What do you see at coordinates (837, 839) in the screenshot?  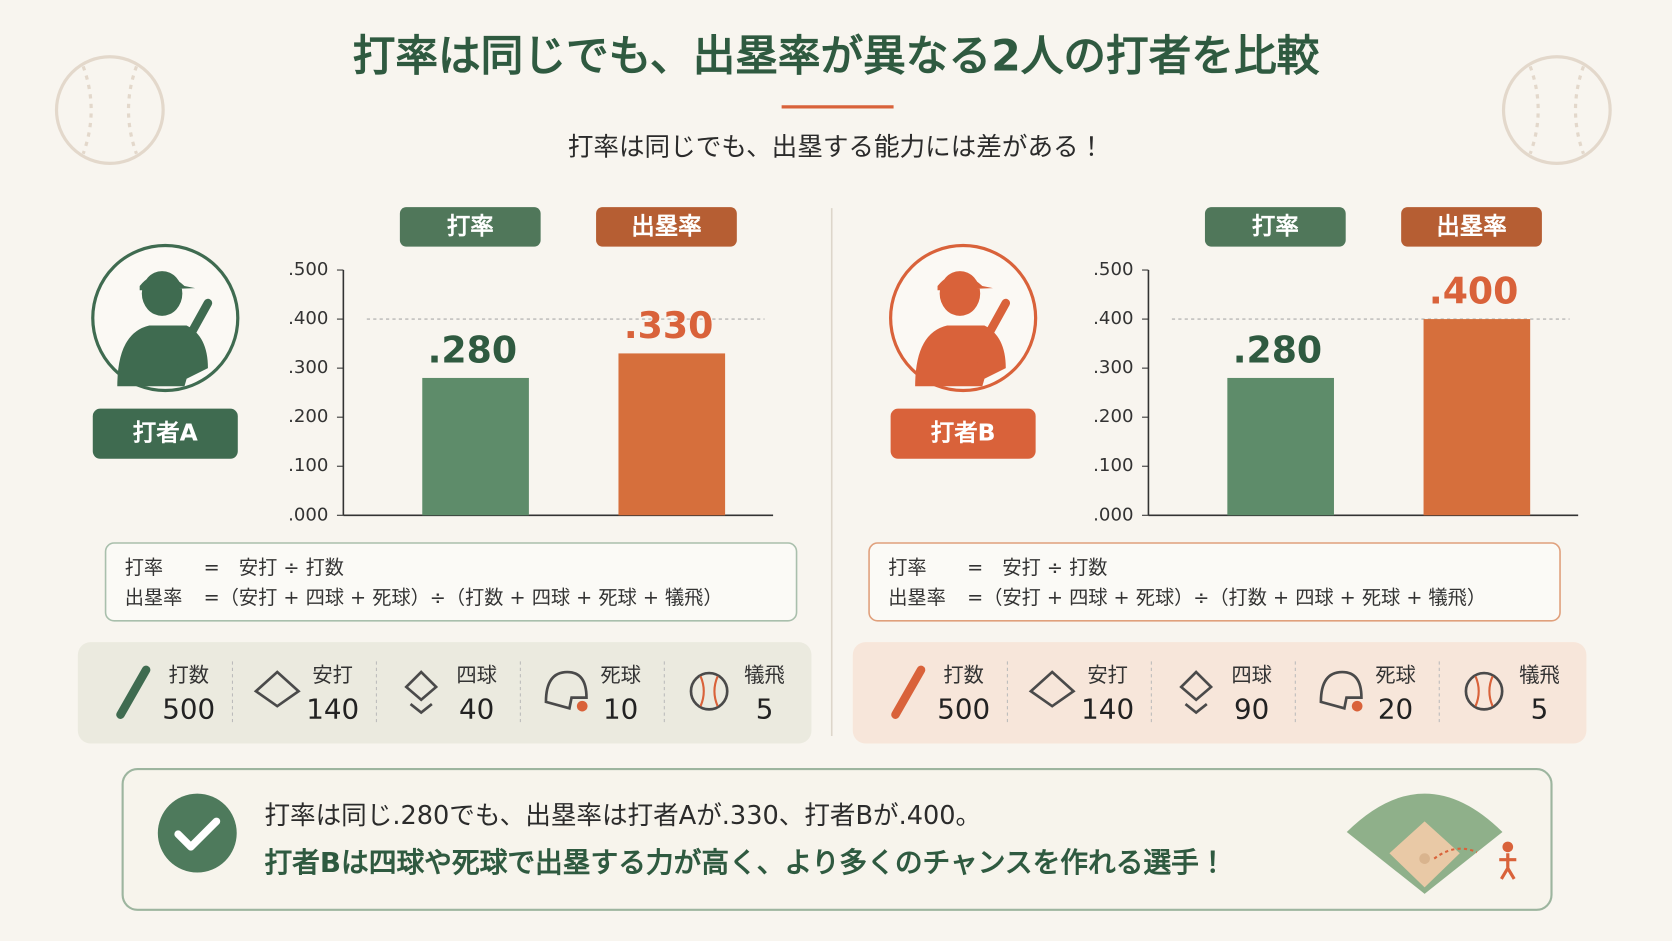 I see `summary-box` at bounding box center [837, 839].